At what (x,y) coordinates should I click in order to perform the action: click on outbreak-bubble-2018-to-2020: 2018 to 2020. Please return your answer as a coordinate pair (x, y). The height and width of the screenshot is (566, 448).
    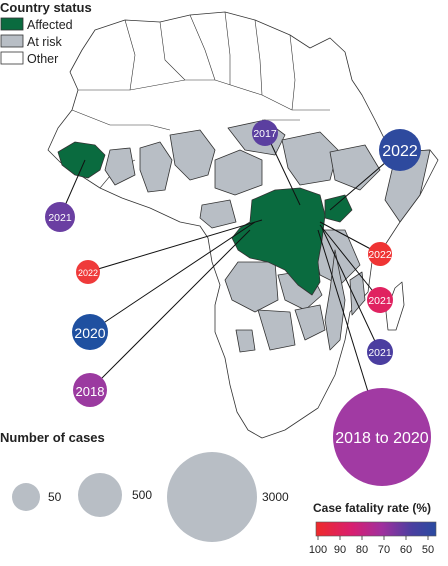
    Looking at the image, I should click on (382, 437).